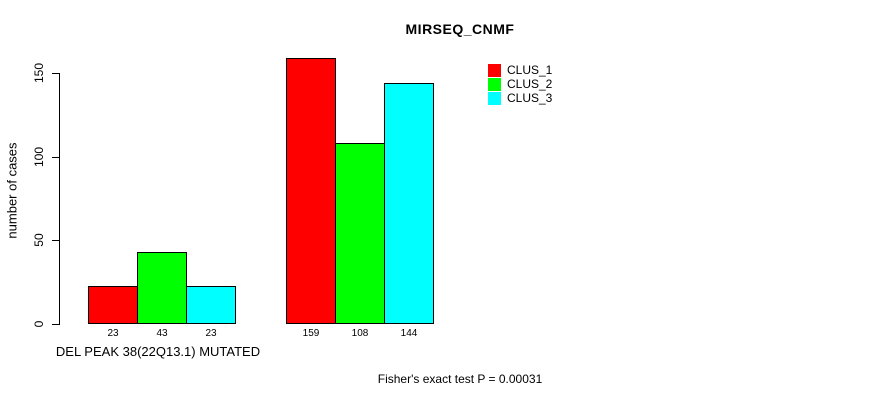  I want to click on y-tick-label: 150, so click(39, 73).